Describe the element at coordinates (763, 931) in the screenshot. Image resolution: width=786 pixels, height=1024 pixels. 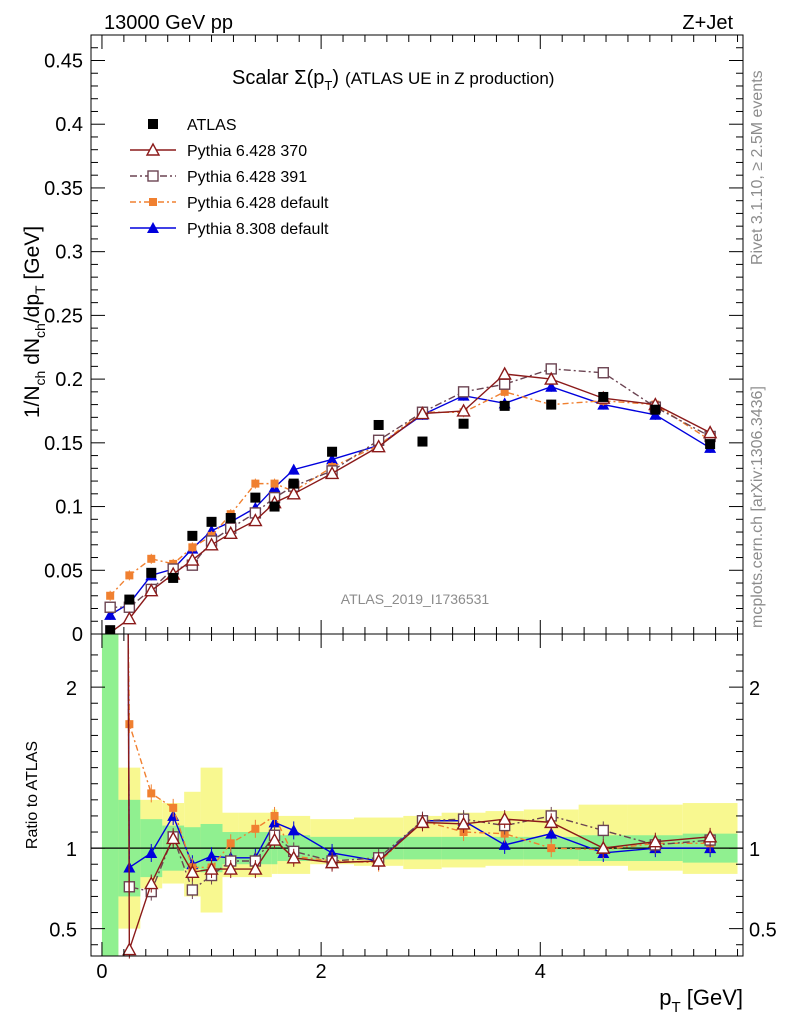
I see `ratio-y-tick-label-right: 0.5` at that location.